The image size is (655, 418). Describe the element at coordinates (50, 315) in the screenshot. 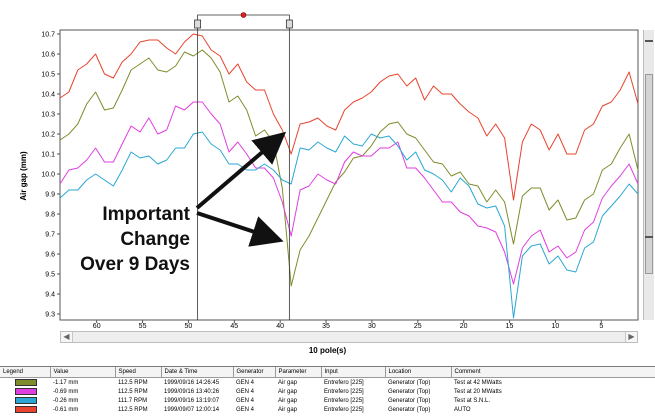

I see `y-tick-label: 9.3` at that location.